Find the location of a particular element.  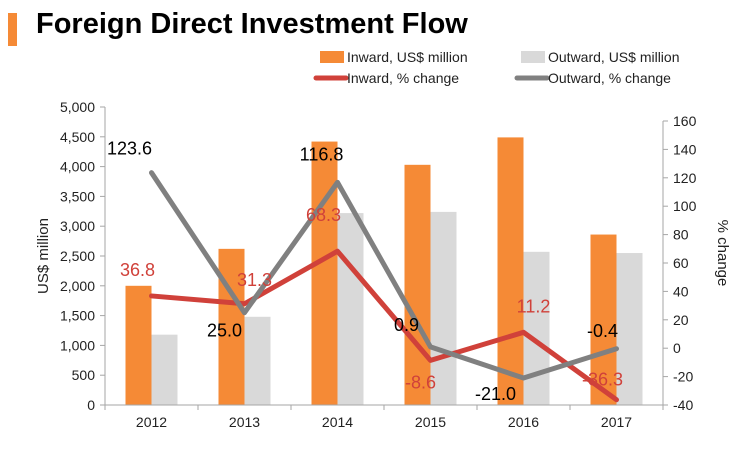

y2-tick-label: 0 is located at coordinates (677, 348).